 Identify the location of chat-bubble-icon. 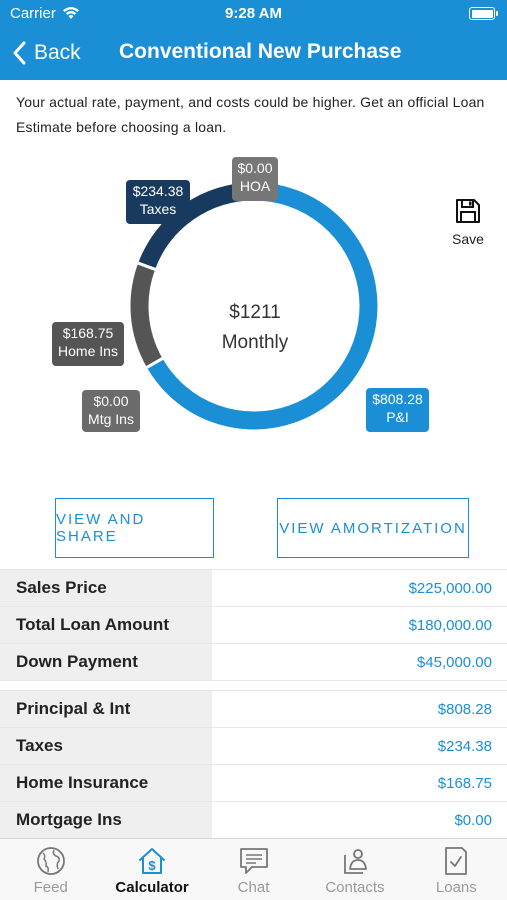
(253, 861).